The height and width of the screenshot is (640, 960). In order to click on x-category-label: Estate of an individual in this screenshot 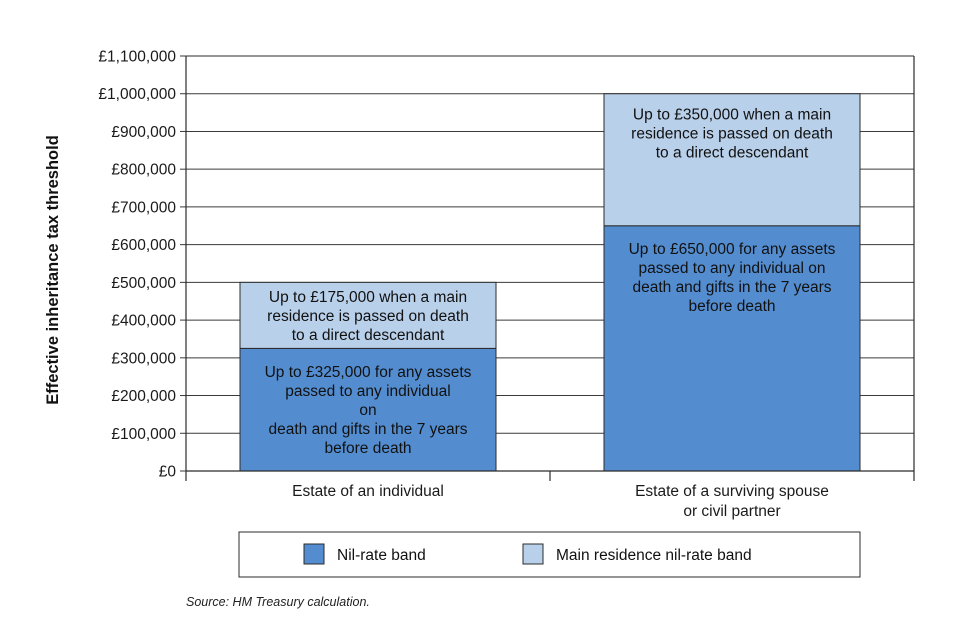, I will do `click(368, 491)`.